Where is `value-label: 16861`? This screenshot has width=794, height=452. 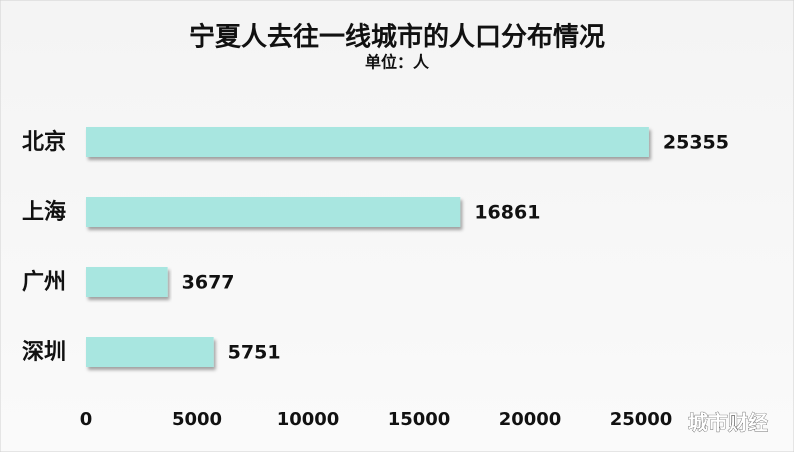 value-label: 16861 is located at coordinates (507, 213).